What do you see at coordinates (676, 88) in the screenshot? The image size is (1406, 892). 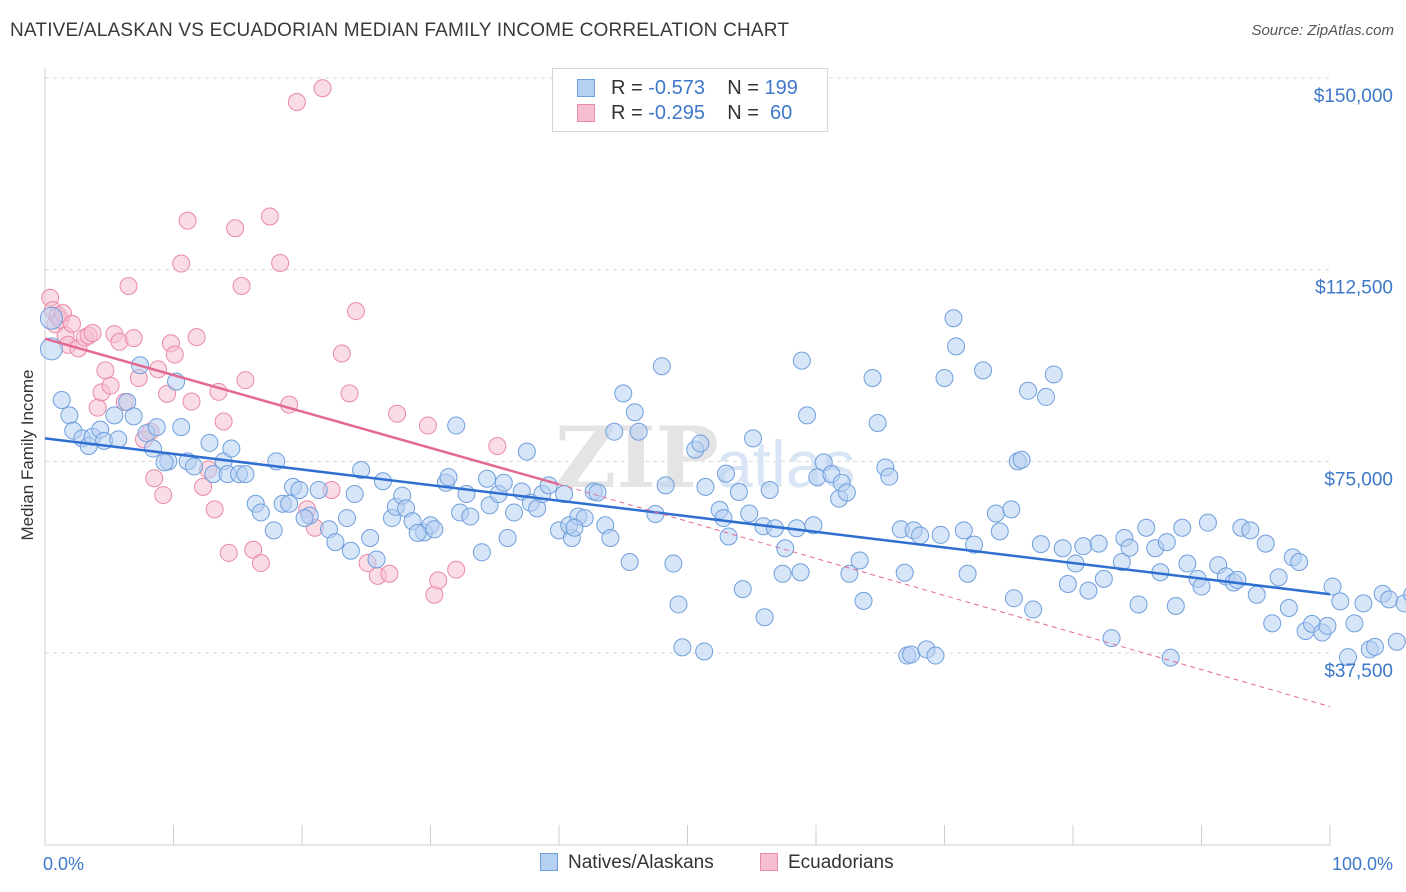 I see `legend-r-value-natives: -0.573` at bounding box center [676, 88].